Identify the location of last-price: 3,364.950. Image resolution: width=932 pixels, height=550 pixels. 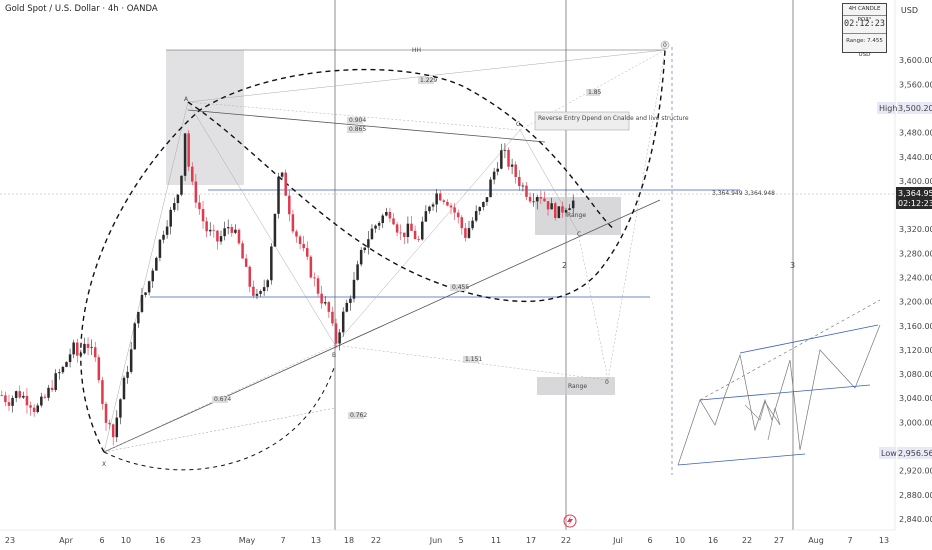
(915, 193).